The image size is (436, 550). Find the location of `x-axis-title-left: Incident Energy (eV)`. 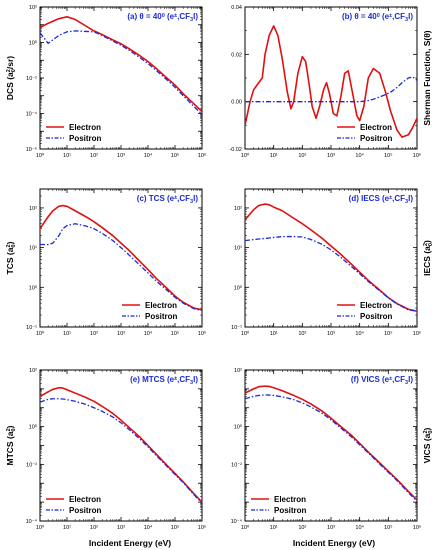

x-axis-title-left: Incident Energy (eV) is located at coordinates (130, 543).